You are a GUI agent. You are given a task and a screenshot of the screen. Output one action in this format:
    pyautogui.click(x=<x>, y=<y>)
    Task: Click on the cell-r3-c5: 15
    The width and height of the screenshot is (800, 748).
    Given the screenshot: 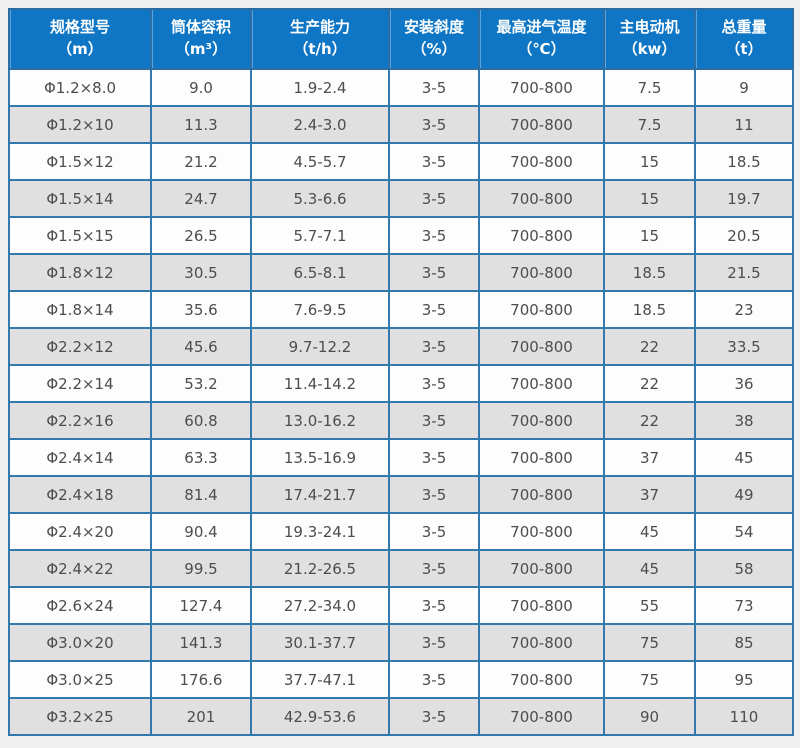 What is the action you would take?
    pyautogui.click(x=649, y=198)
    